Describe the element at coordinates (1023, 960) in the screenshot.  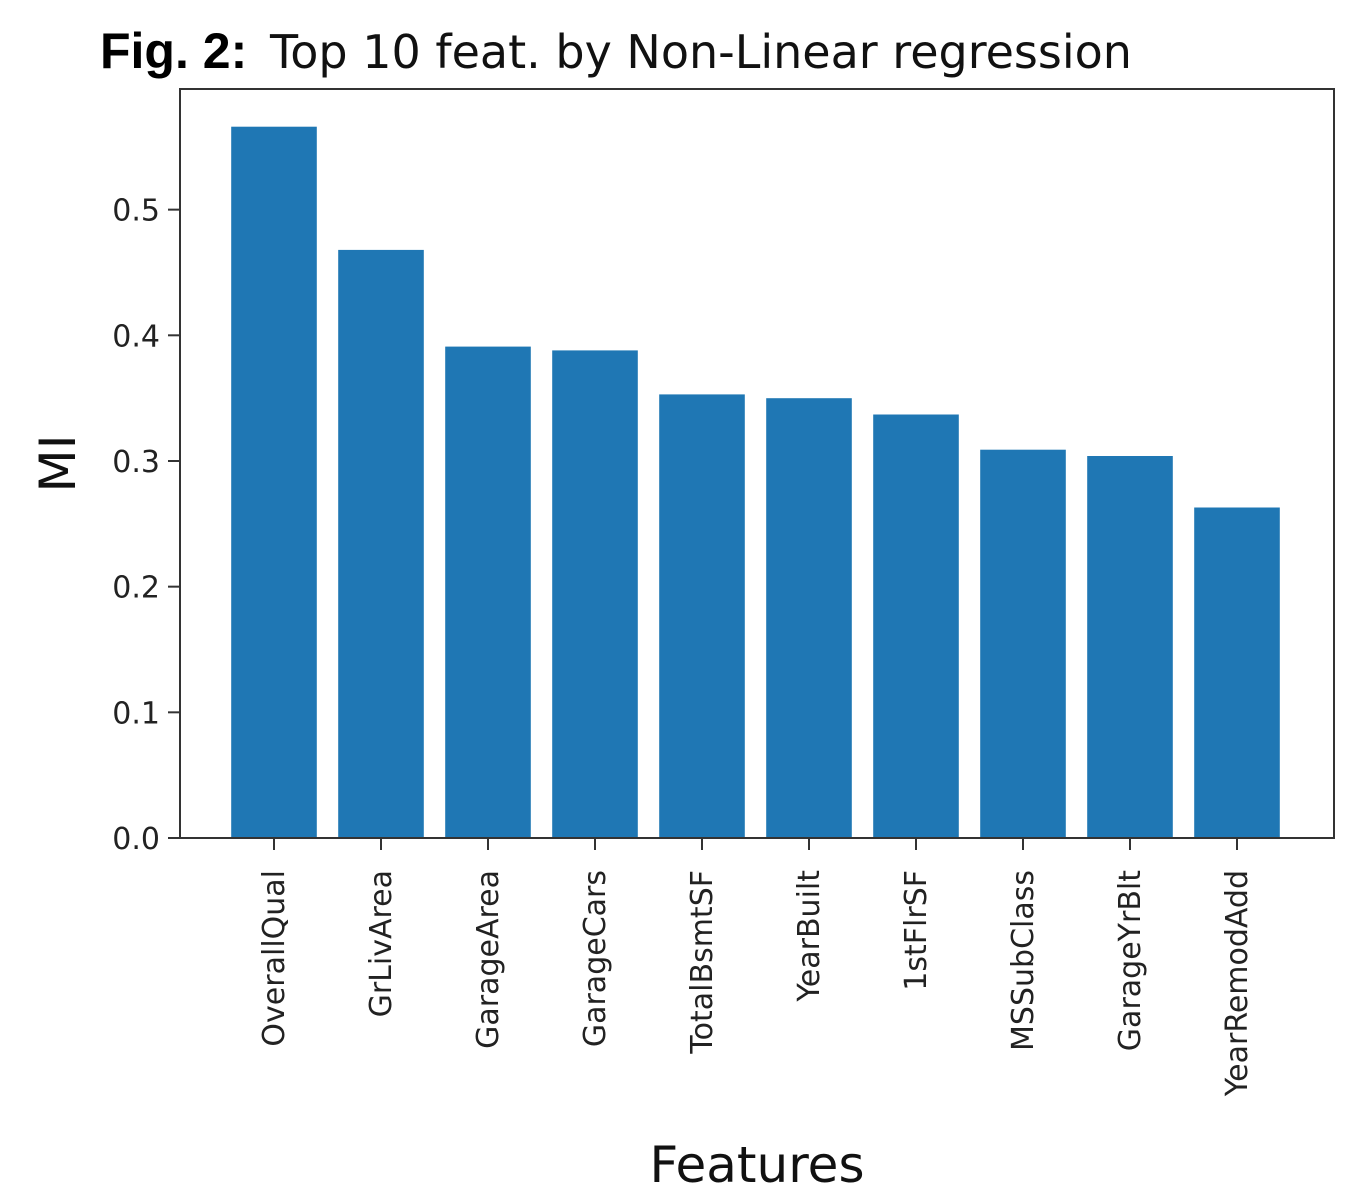
I see `x-tick-label: MSSubClass` at that location.